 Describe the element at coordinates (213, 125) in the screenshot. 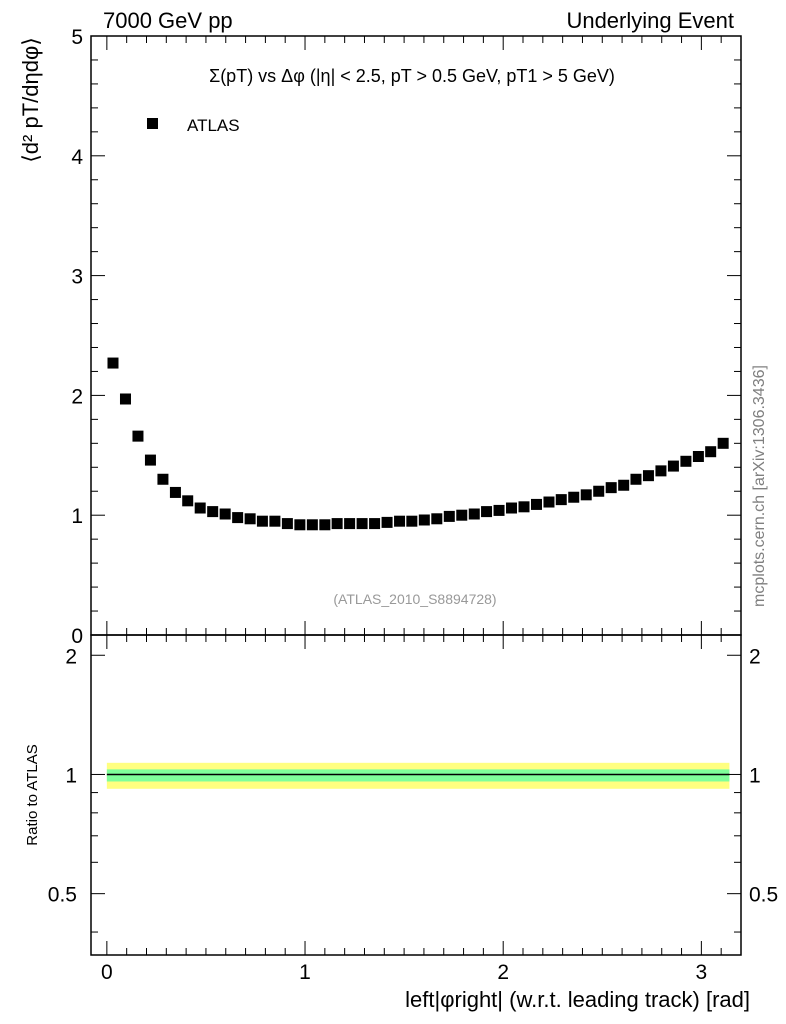

I see `legend-label: ATLAS` at that location.